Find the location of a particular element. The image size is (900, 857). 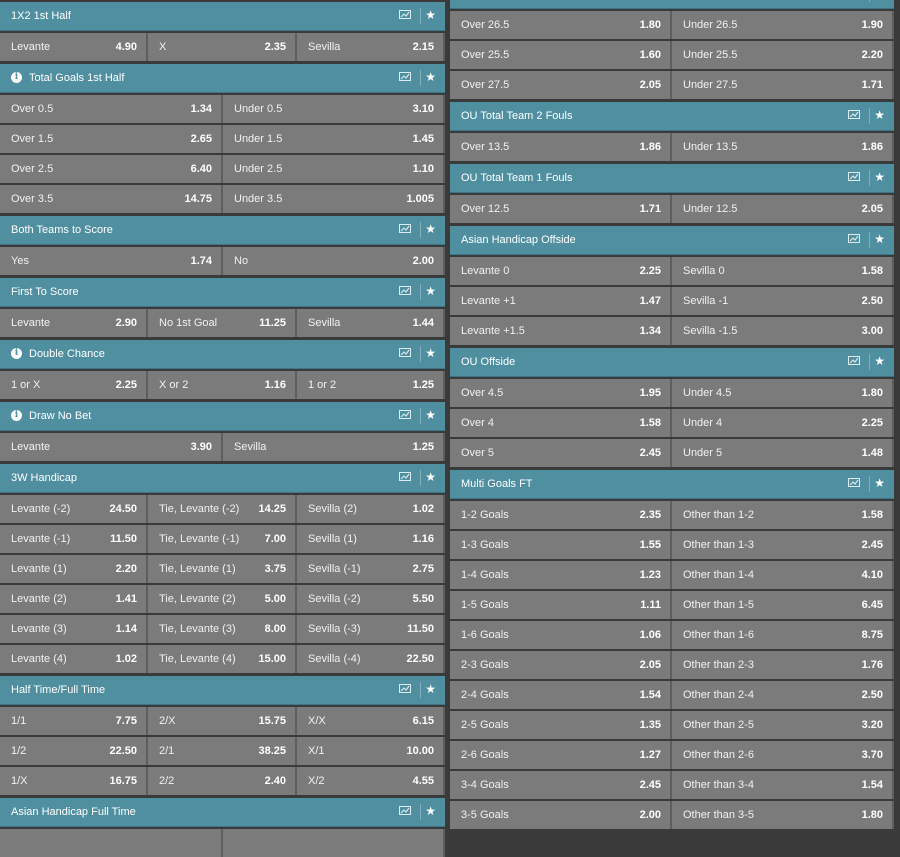

odds-button: 1-4 Goals 1.23 is located at coordinates (561, 575).